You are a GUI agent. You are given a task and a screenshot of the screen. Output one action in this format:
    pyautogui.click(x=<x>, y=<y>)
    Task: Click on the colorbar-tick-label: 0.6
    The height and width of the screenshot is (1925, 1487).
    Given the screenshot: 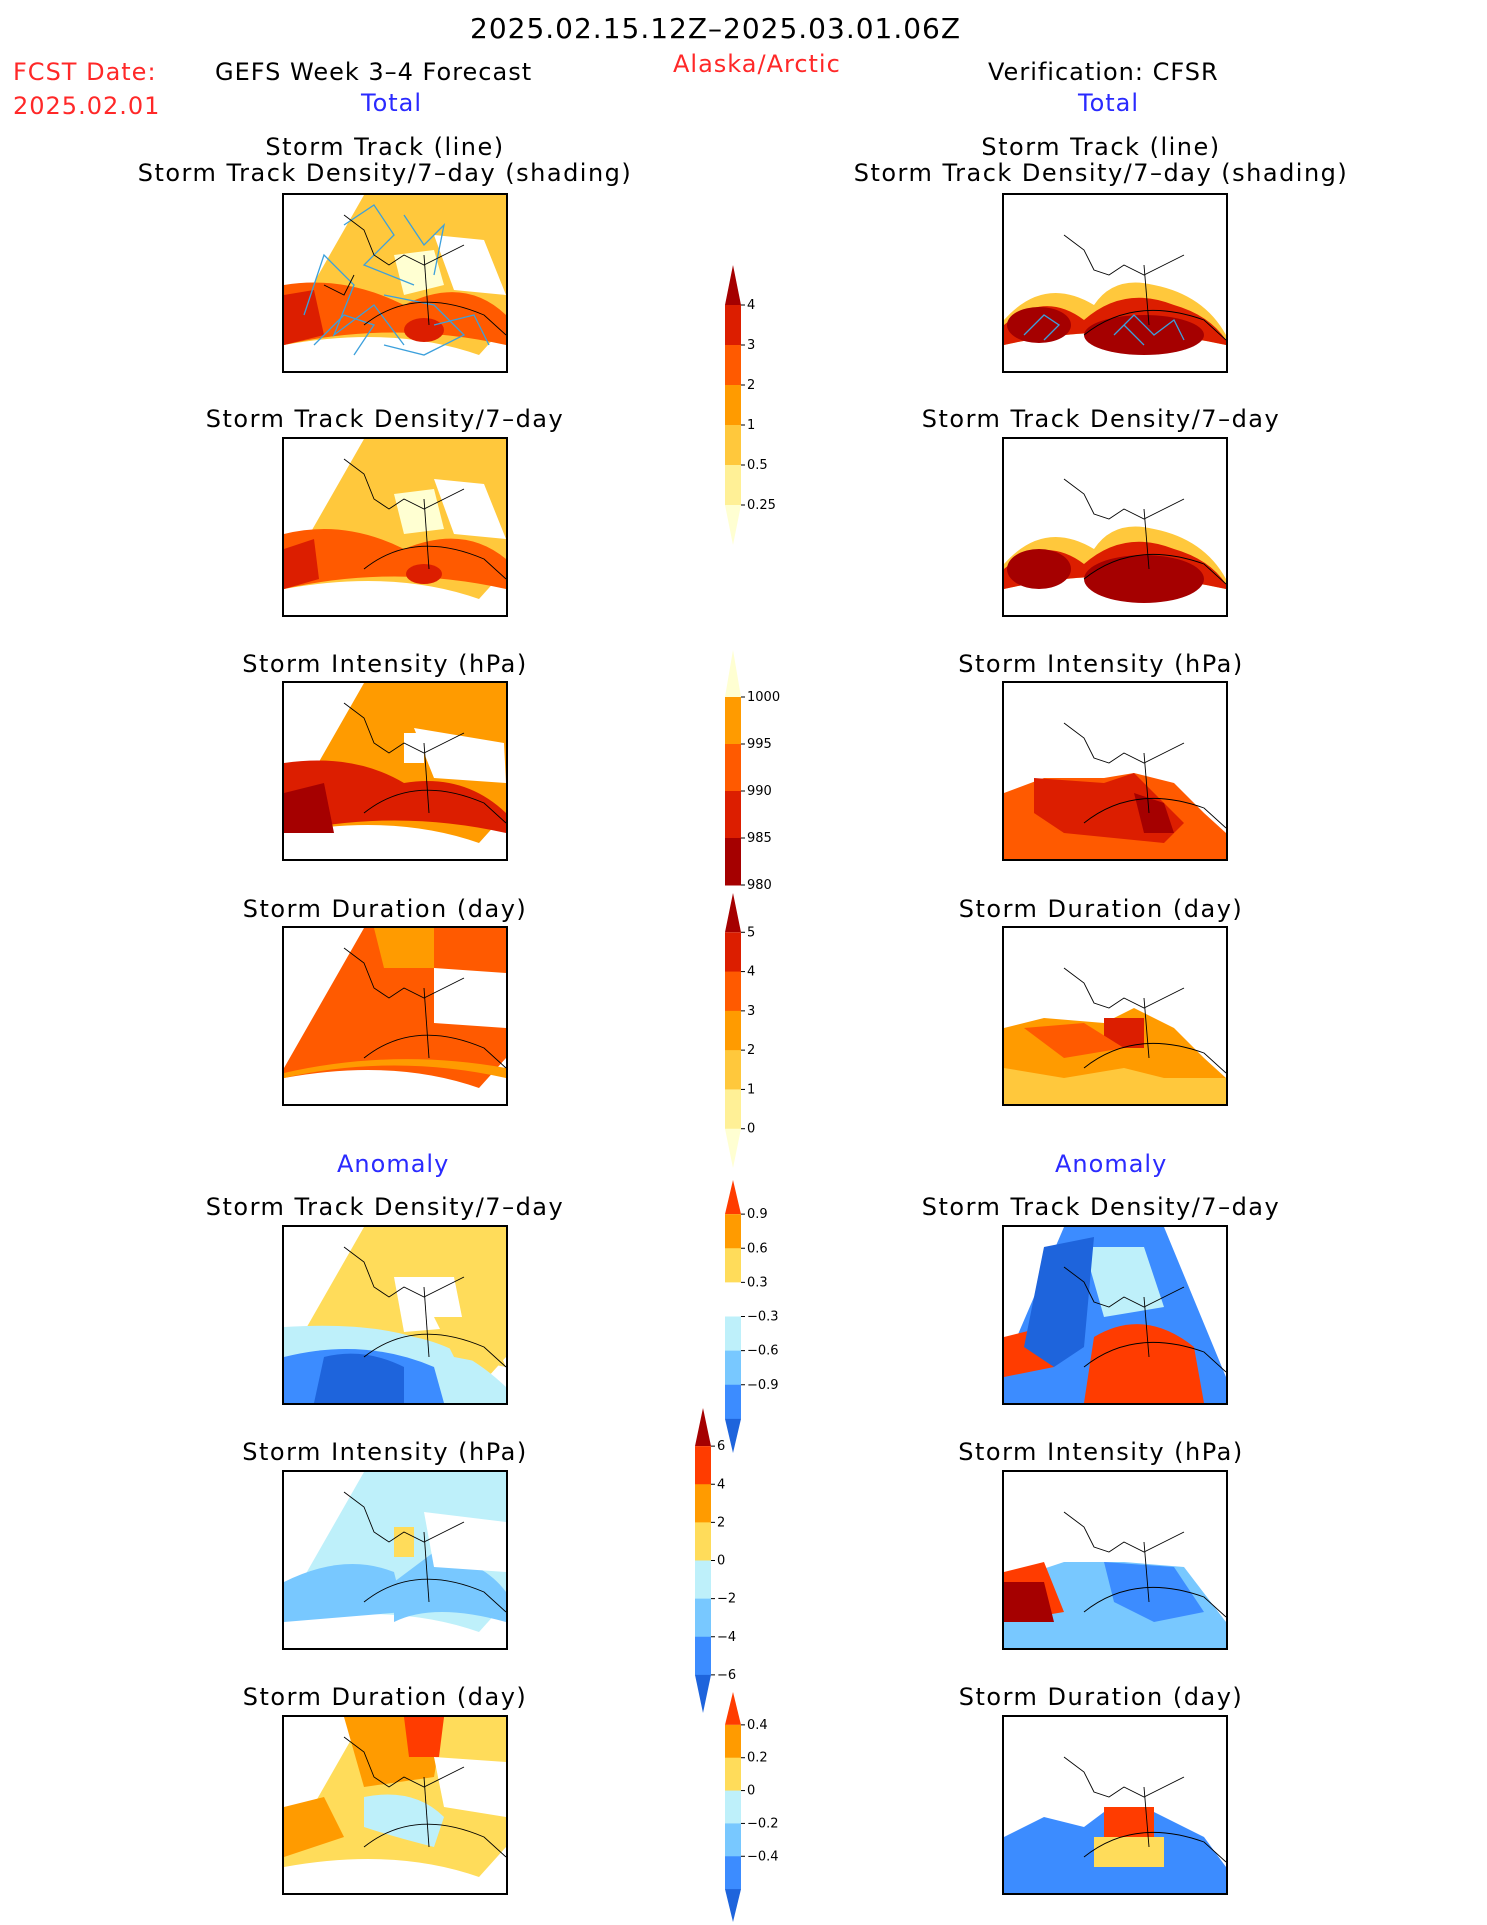 What is the action you would take?
    pyautogui.click(x=757, y=1248)
    